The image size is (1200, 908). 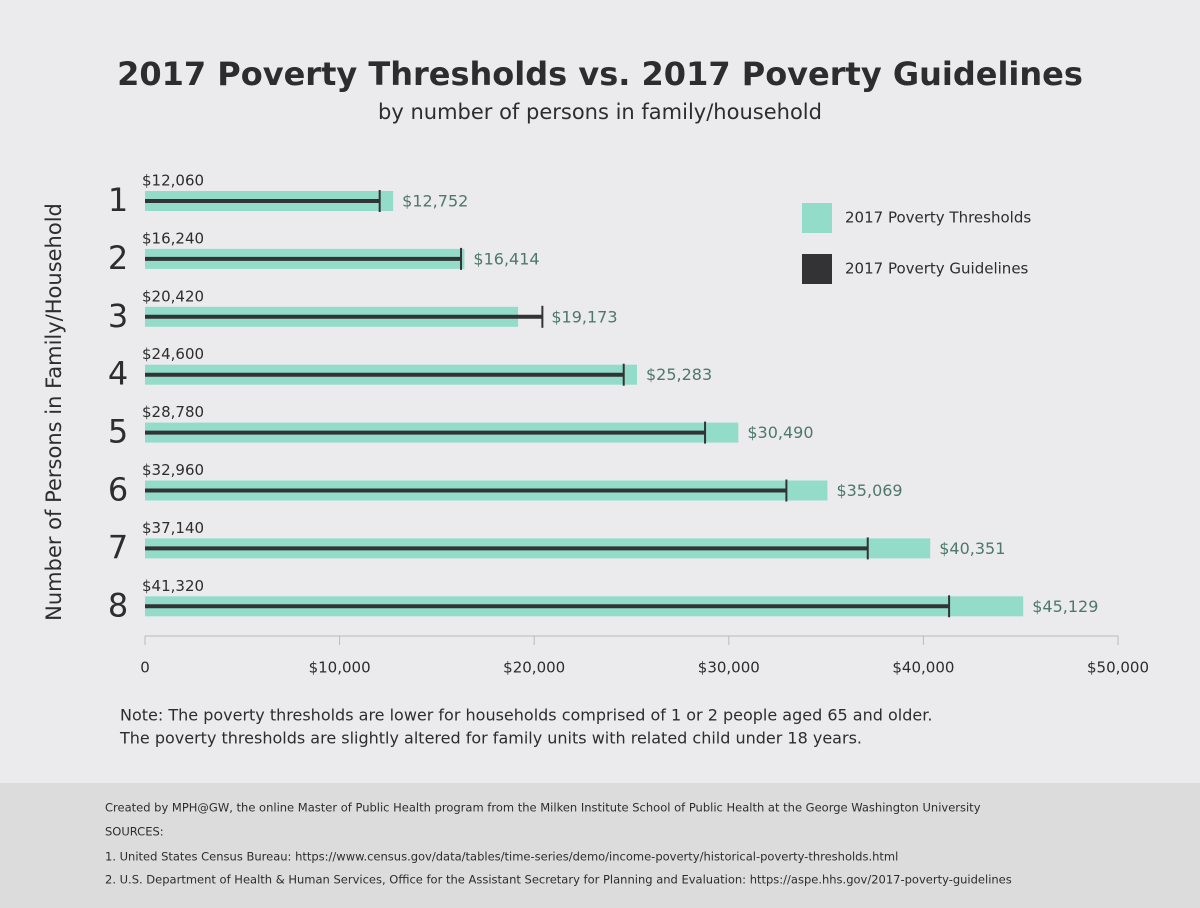 I want to click on guideline-label: $12,060, so click(x=173, y=181).